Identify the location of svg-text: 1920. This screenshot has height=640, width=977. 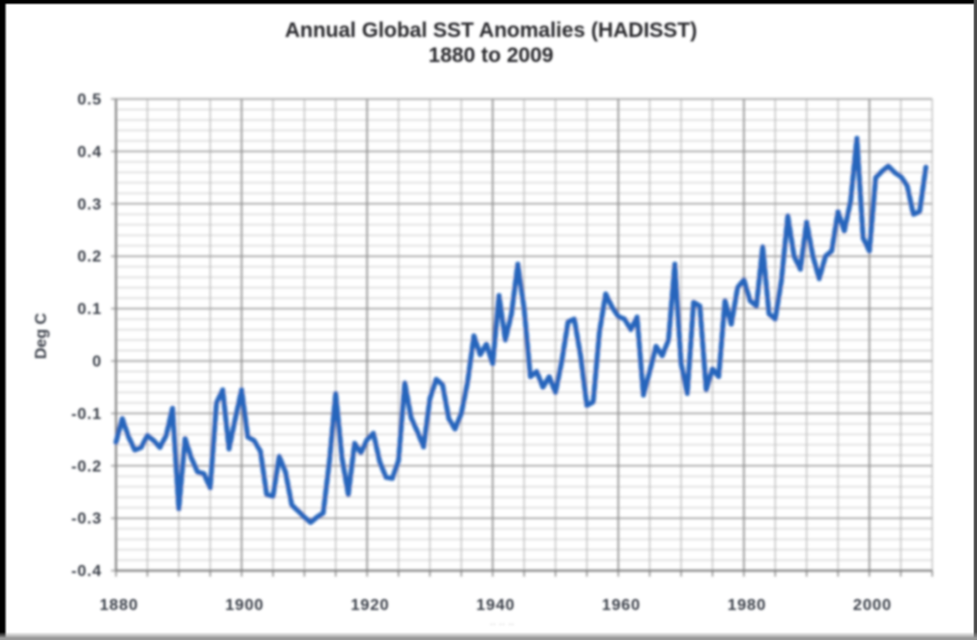
(370, 605).